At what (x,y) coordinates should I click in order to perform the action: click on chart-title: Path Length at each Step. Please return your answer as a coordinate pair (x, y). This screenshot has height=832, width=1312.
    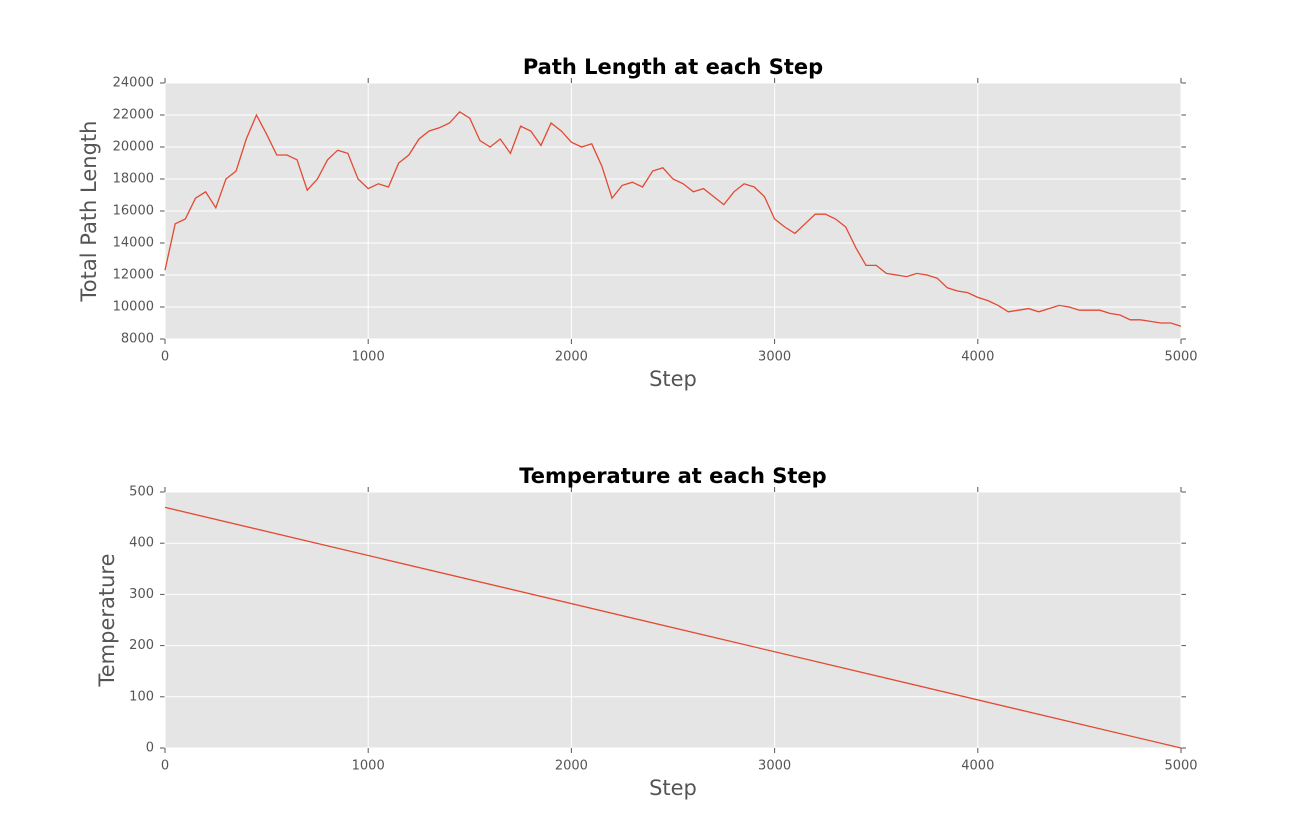
    Looking at the image, I should click on (673, 67).